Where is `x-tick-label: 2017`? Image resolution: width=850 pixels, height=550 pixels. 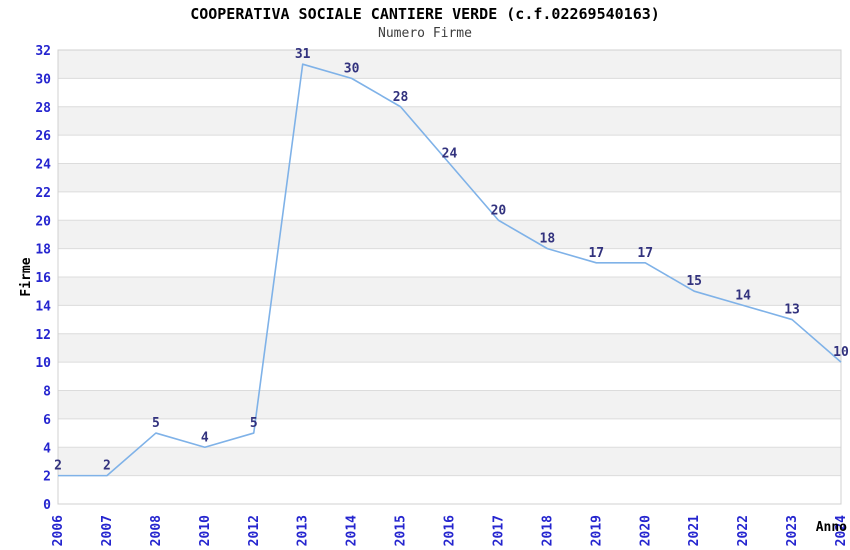 x-tick-label: 2017 is located at coordinates (498, 530).